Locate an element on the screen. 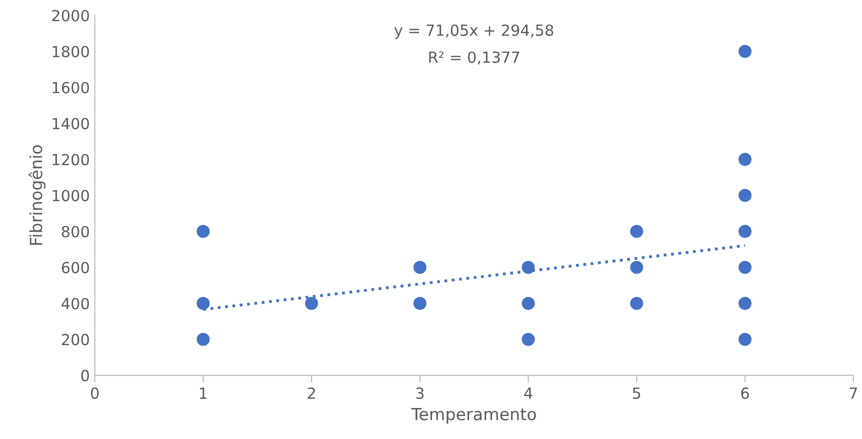 The height and width of the screenshot is (439, 862). annotation: R² = 0,1377 is located at coordinates (474, 58).